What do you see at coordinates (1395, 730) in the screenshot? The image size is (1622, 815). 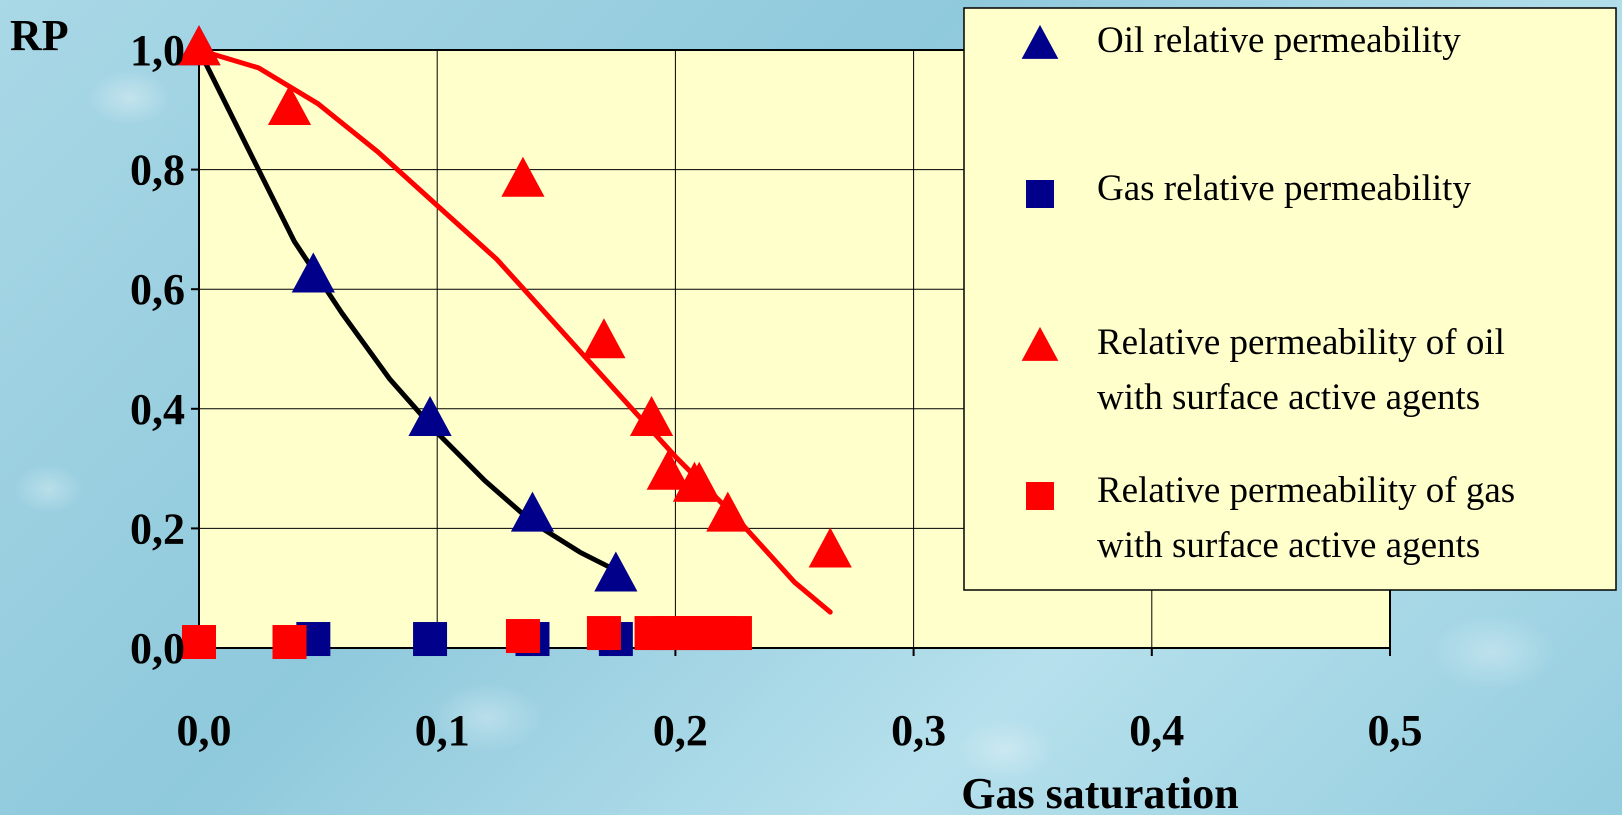 I see `x-tick-label: 0,5` at bounding box center [1395, 730].